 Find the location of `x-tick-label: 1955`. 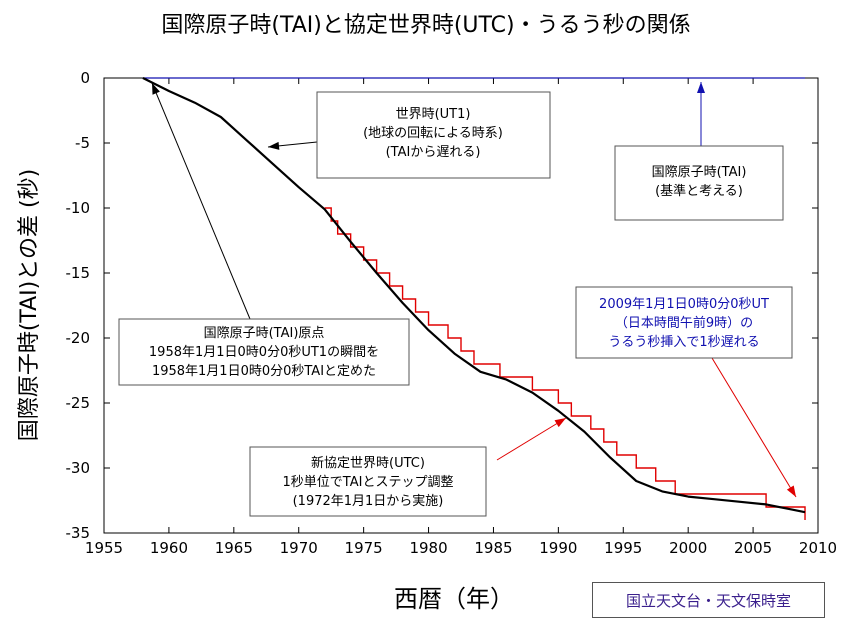

x-tick-label: 1955 is located at coordinates (104, 548).